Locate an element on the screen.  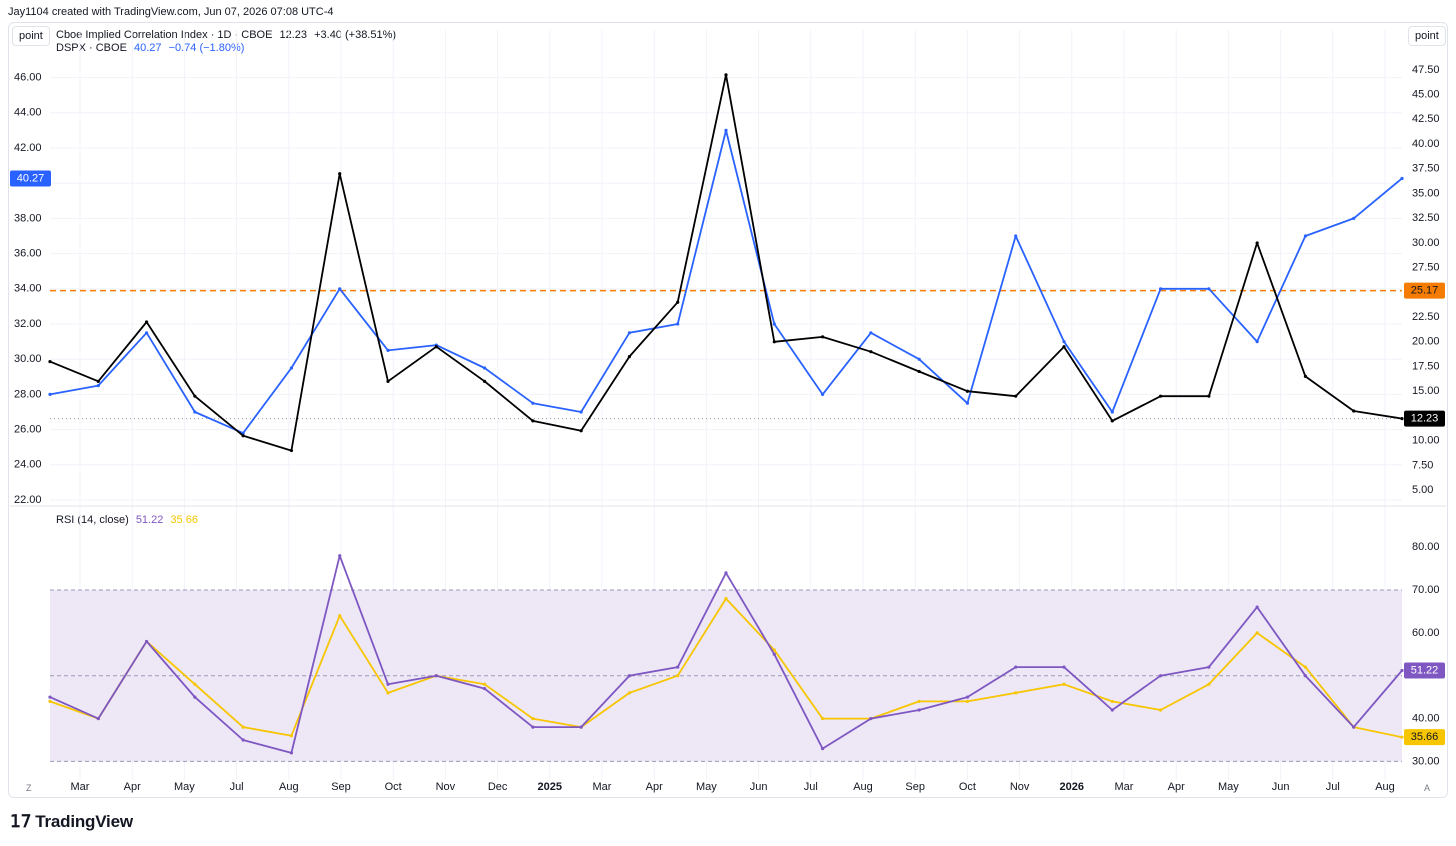
left-unit-button: point is located at coordinates (31, 36).